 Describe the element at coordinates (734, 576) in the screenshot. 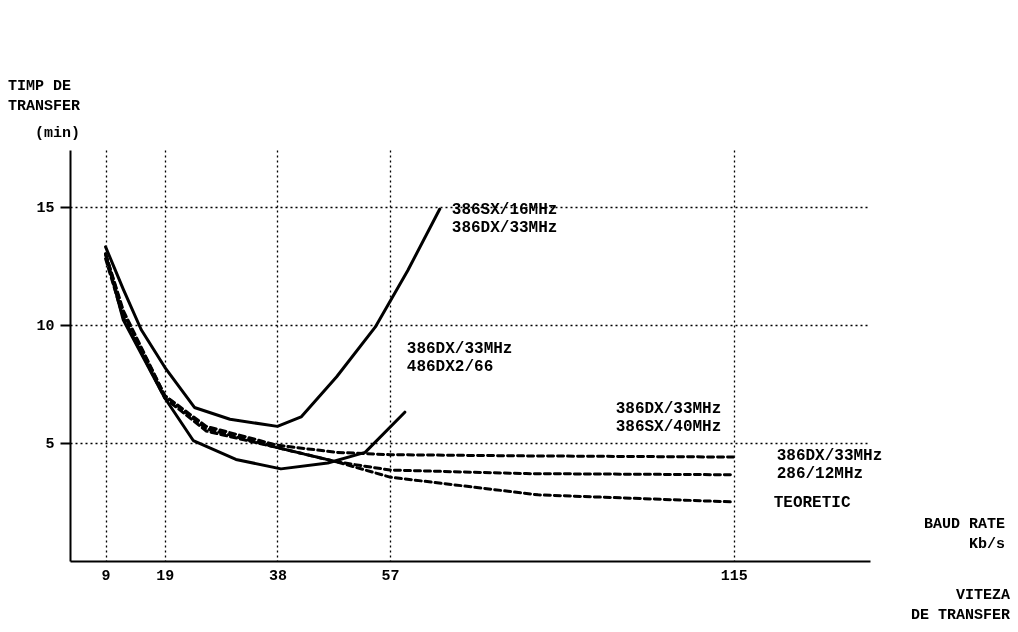

I see `x-tick-label: 115` at that location.